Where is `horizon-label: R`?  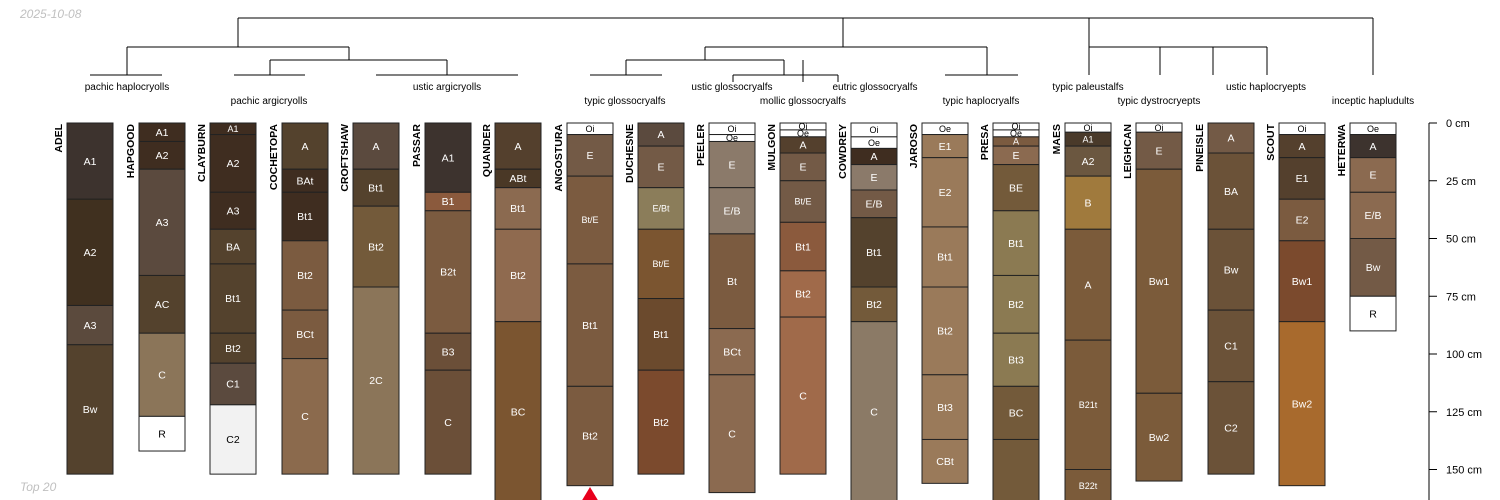
horizon-label: R is located at coordinates (162, 434).